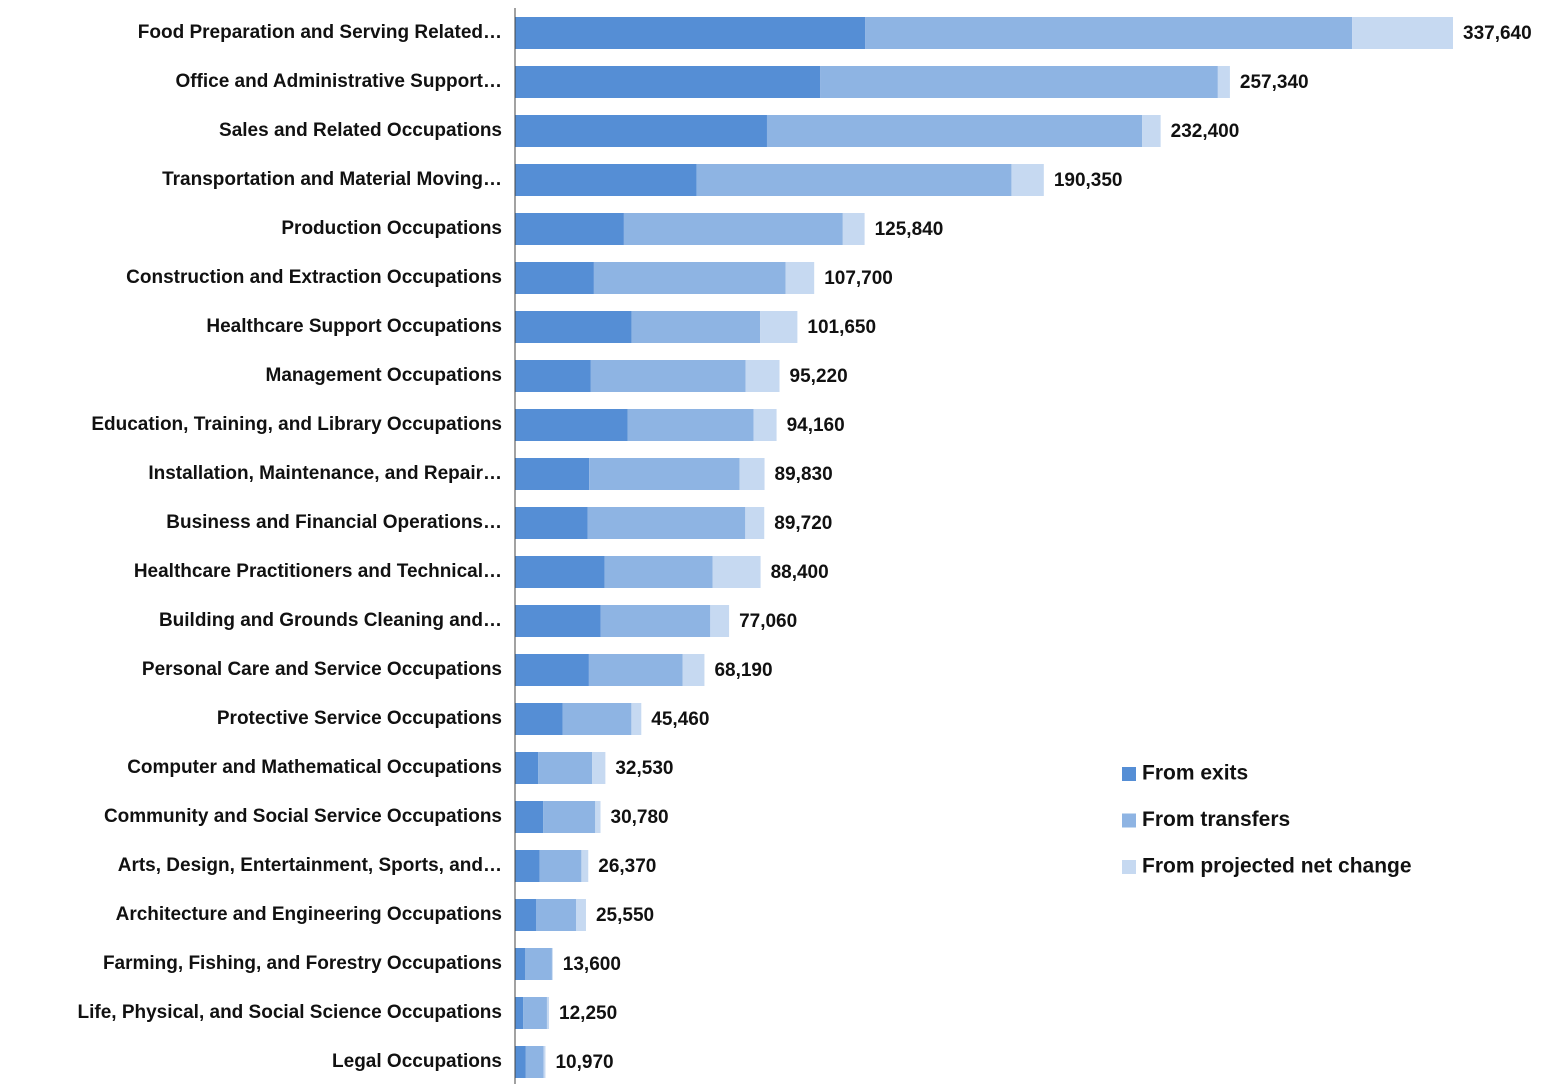 This screenshot has width=1552, height=1084. What do you see at coordinates (627, 866) in the screenshot?
I see `total-label: 26,370` at bounding box center [627, 866].